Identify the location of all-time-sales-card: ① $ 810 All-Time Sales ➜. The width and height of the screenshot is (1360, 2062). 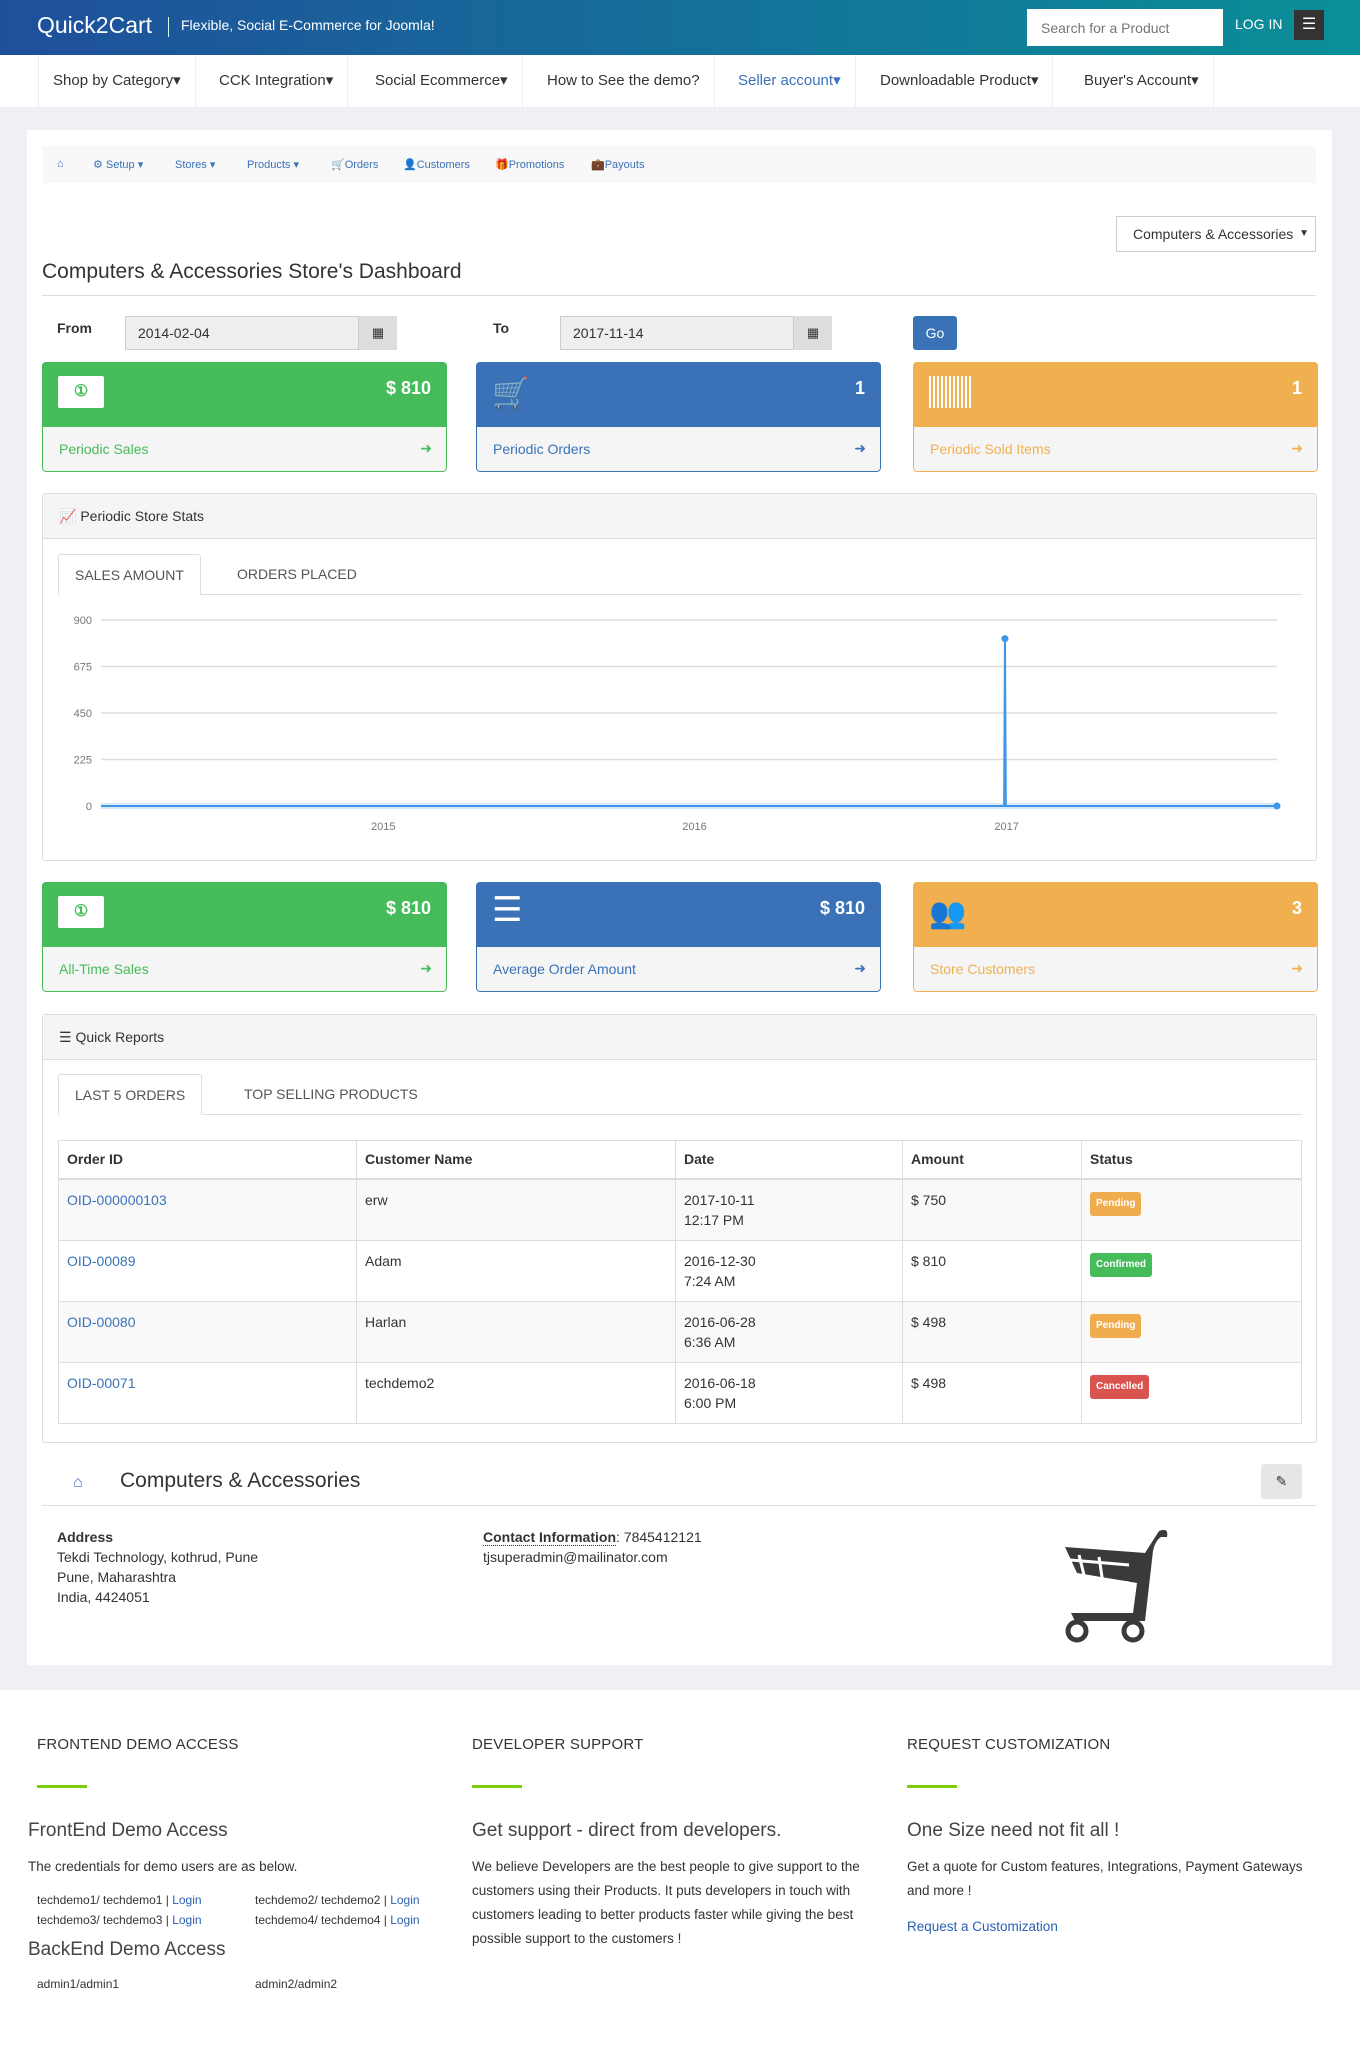
(244, 937).